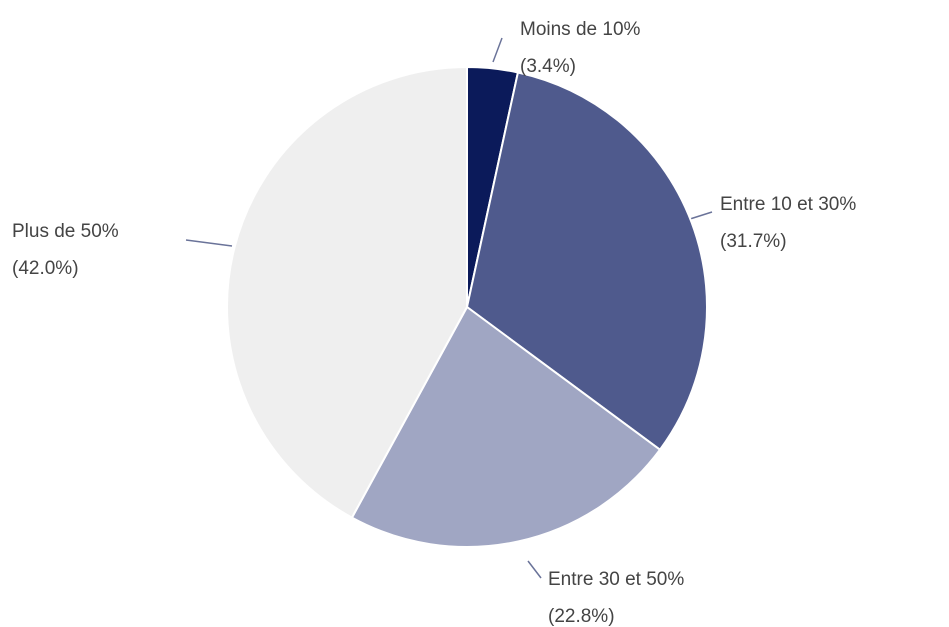 Image resolution: width=949 pixels, height=627 pixels. Describe the element at coordinates (616, 579) in the screenshot. I see `slice-label: Entre 30 et 50%` at that location.